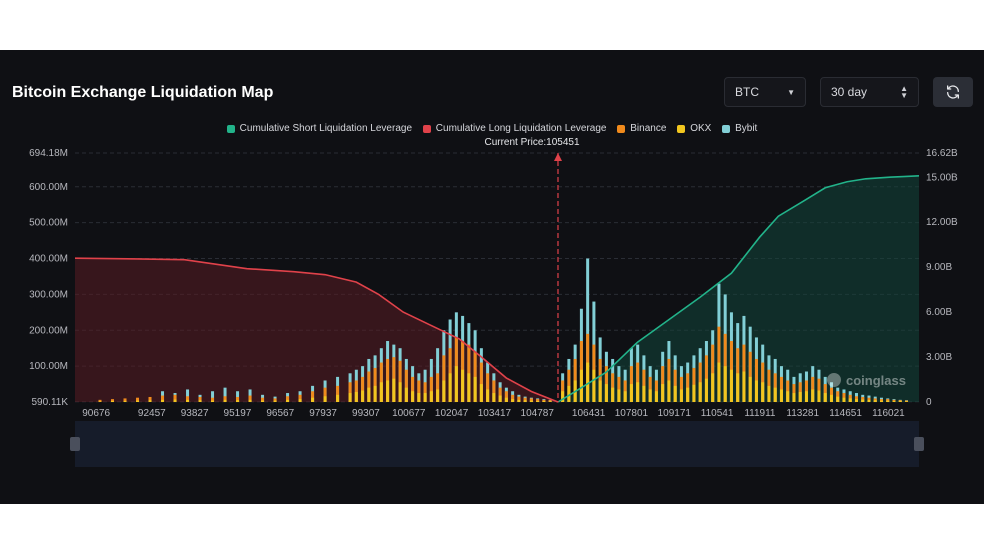  What do you see at coordinates (739, 128) in the screenshot?
I see `legend-bybit: Bybit` at bounding box center [739, 128].